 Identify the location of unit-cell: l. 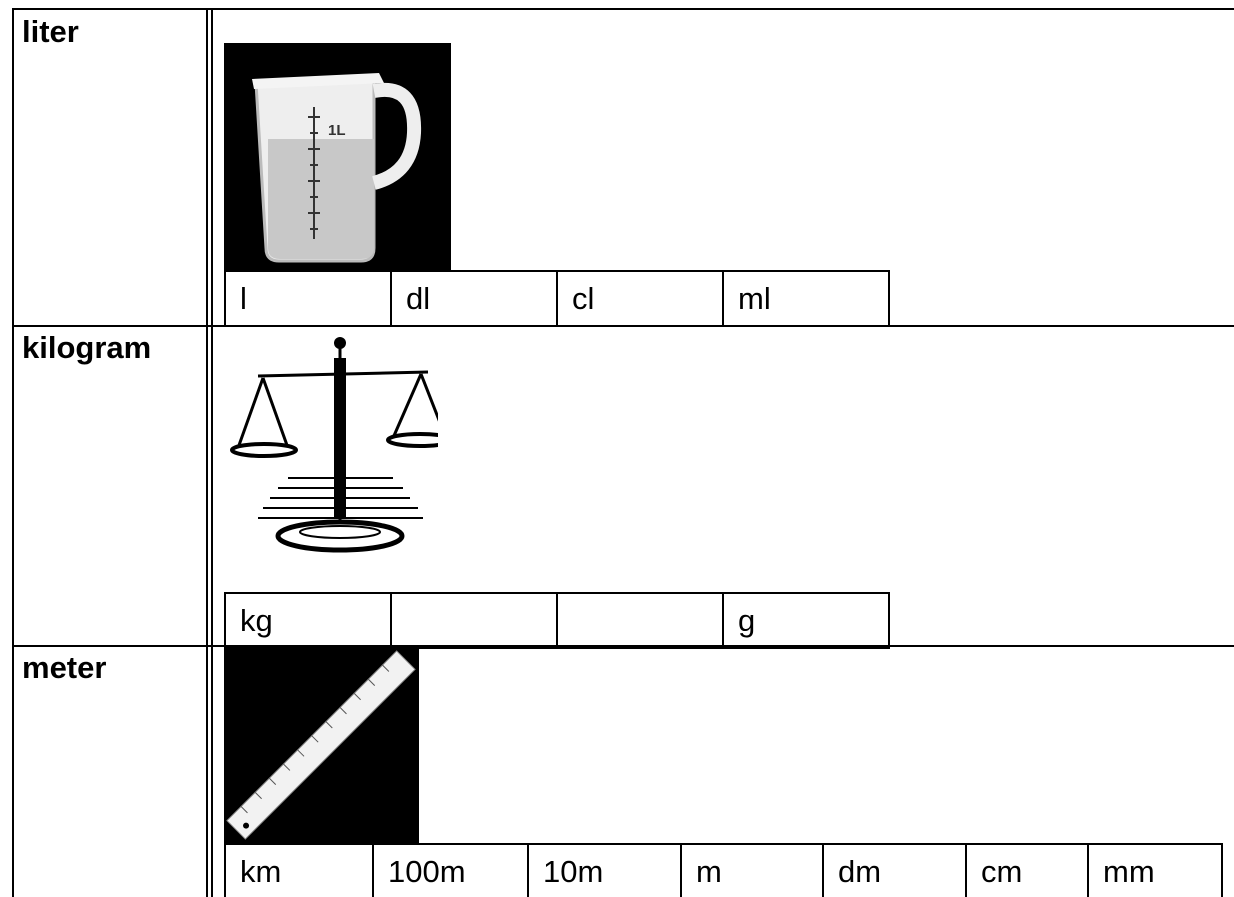
(308, 298).